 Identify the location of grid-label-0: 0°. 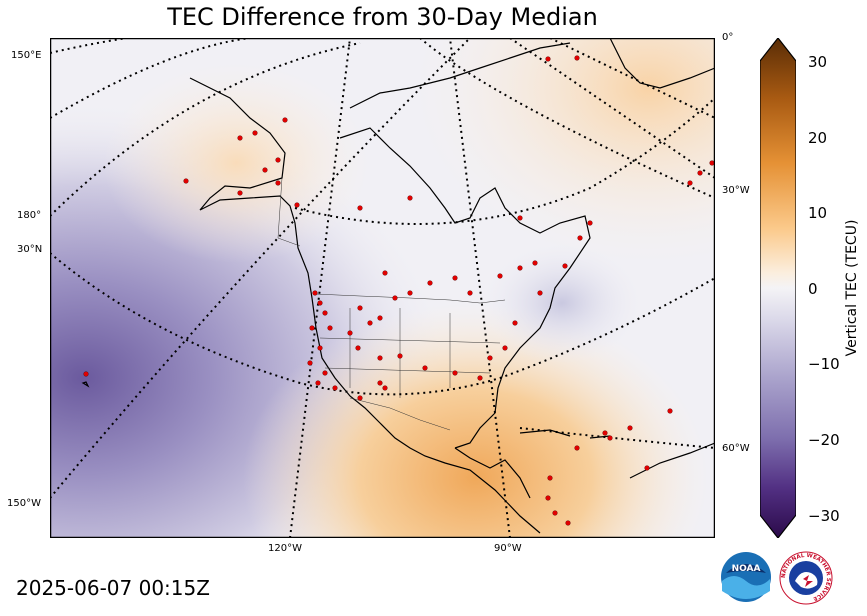
(728, 37).